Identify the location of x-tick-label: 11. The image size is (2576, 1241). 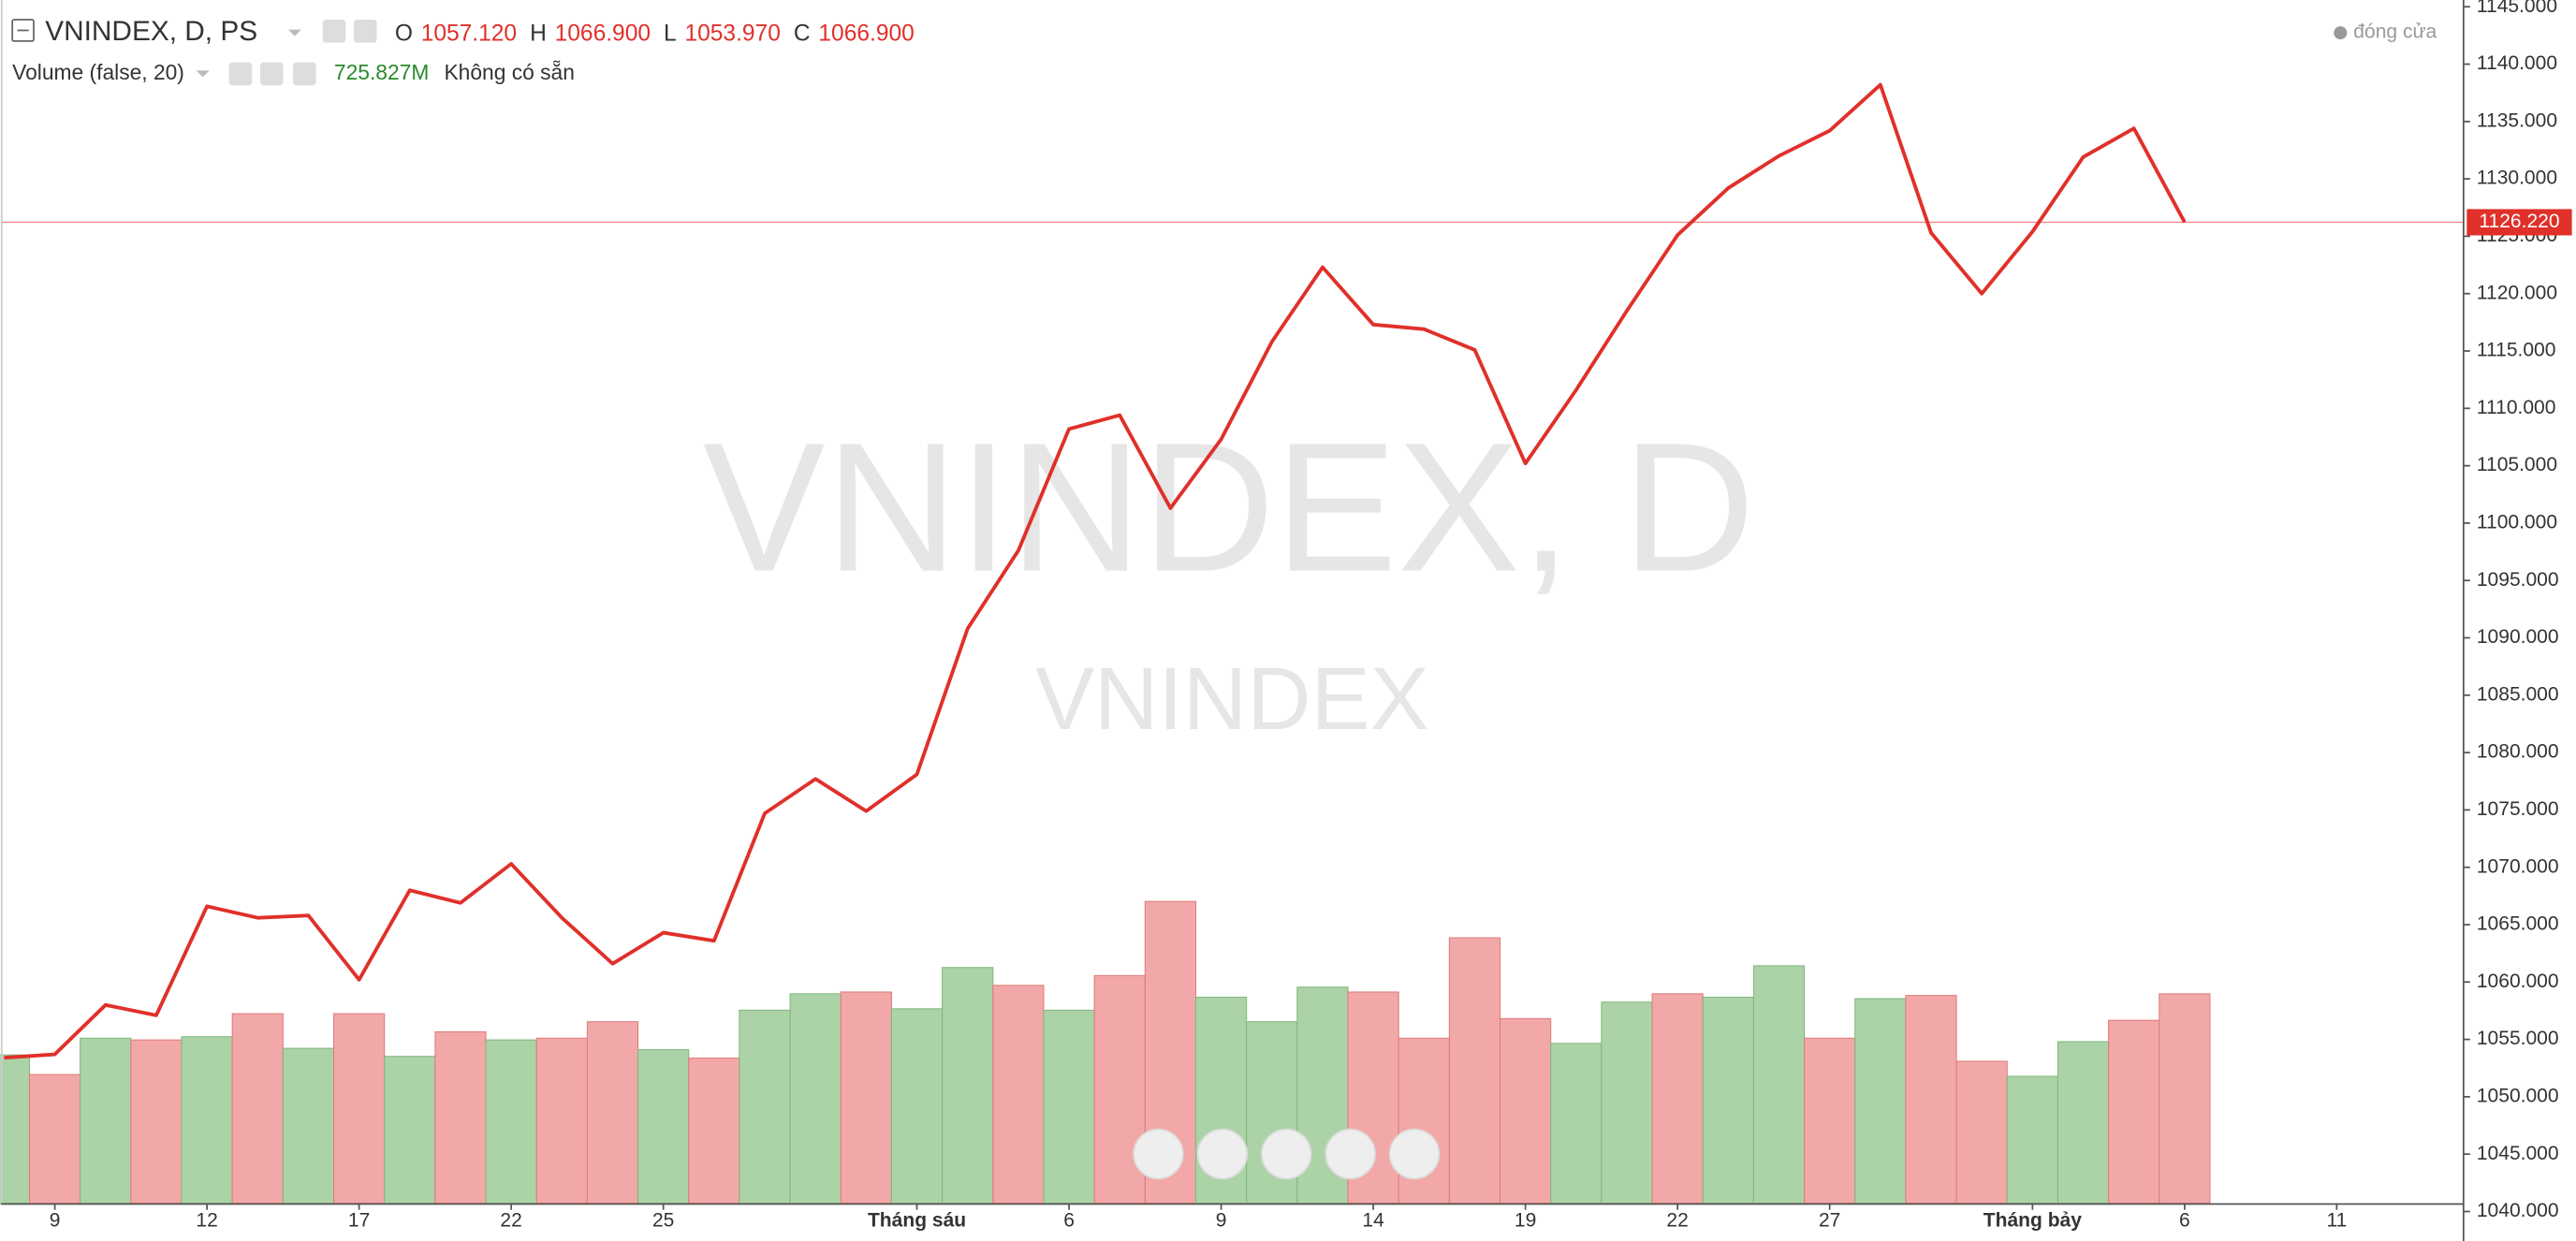
(2336, 1221).